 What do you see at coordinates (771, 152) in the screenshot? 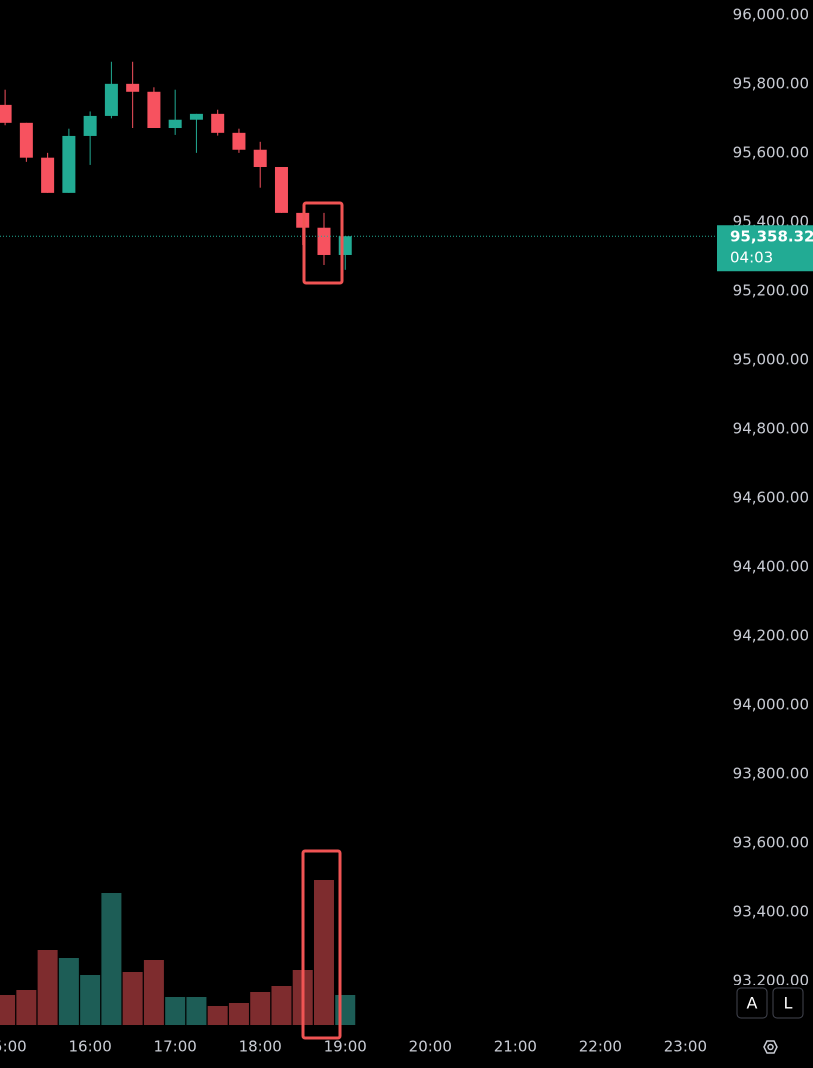
I see `y-tick-label: 95,600.00` at bounding box center [771, 152].